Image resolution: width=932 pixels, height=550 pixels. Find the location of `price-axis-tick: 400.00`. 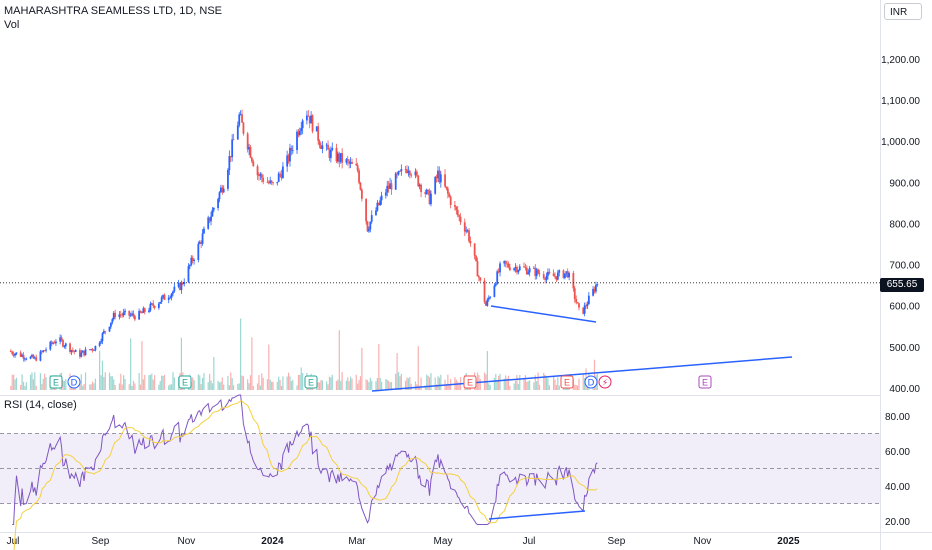

price-axis-tick: 400.00 is located at coordinates (904, 389).